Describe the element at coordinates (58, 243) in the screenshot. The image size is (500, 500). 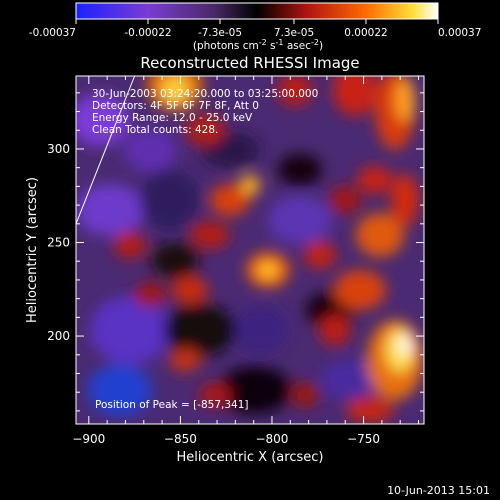
I see `y-tick-label: 250` at that location.